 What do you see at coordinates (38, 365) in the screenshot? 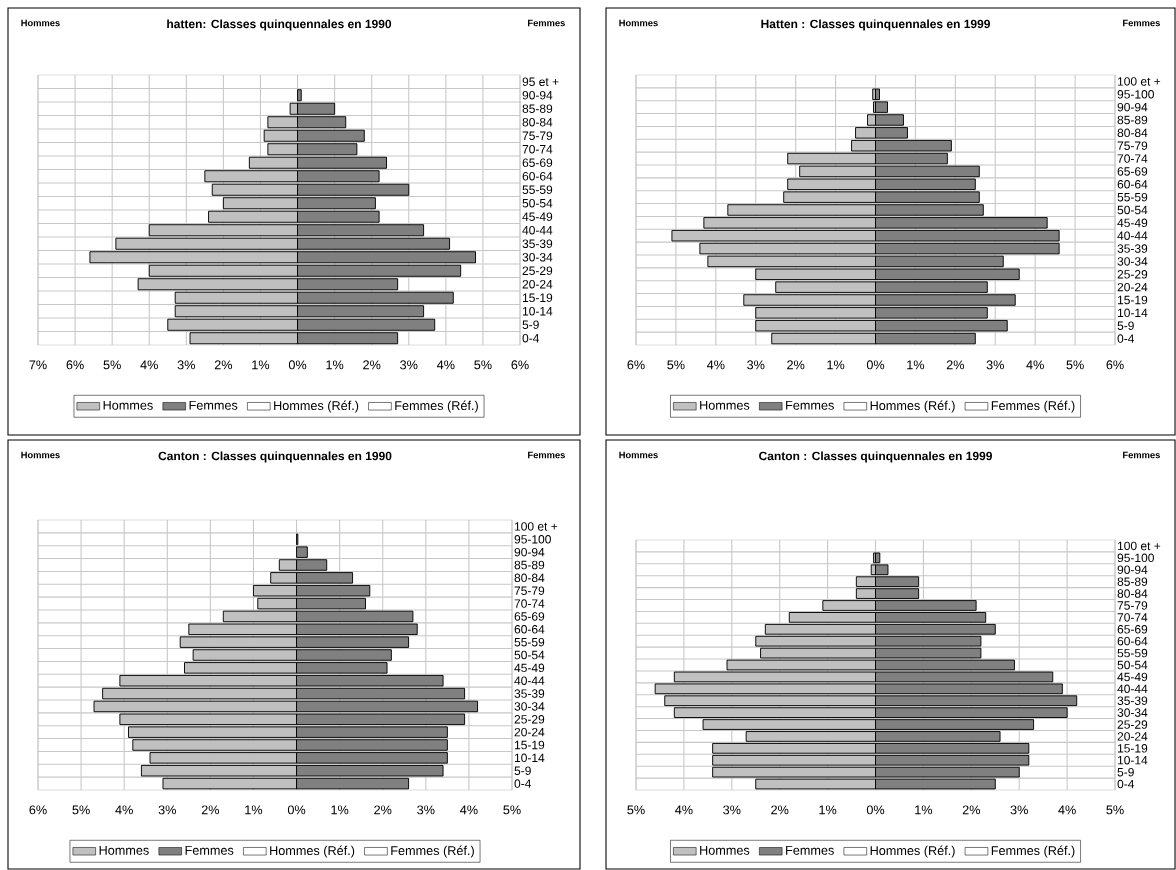
I see `x-tick-label: 7%` at bounding box center [38, 365].